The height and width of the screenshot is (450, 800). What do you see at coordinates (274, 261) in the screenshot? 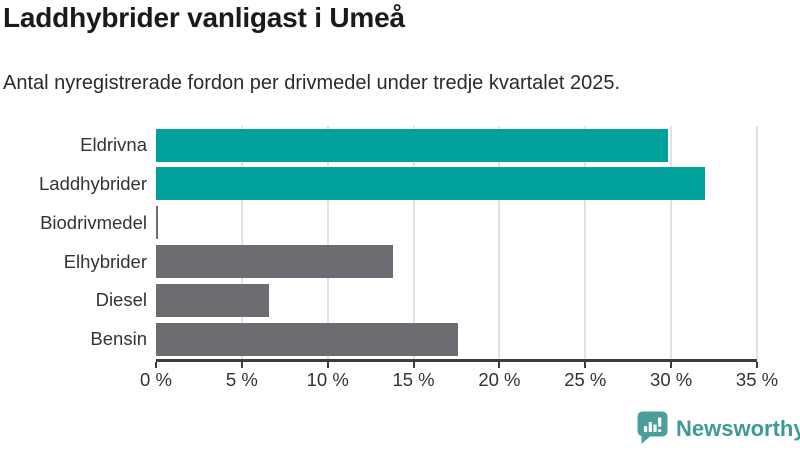
I see `bar-elhybrider` at bounding box center [274, 261].